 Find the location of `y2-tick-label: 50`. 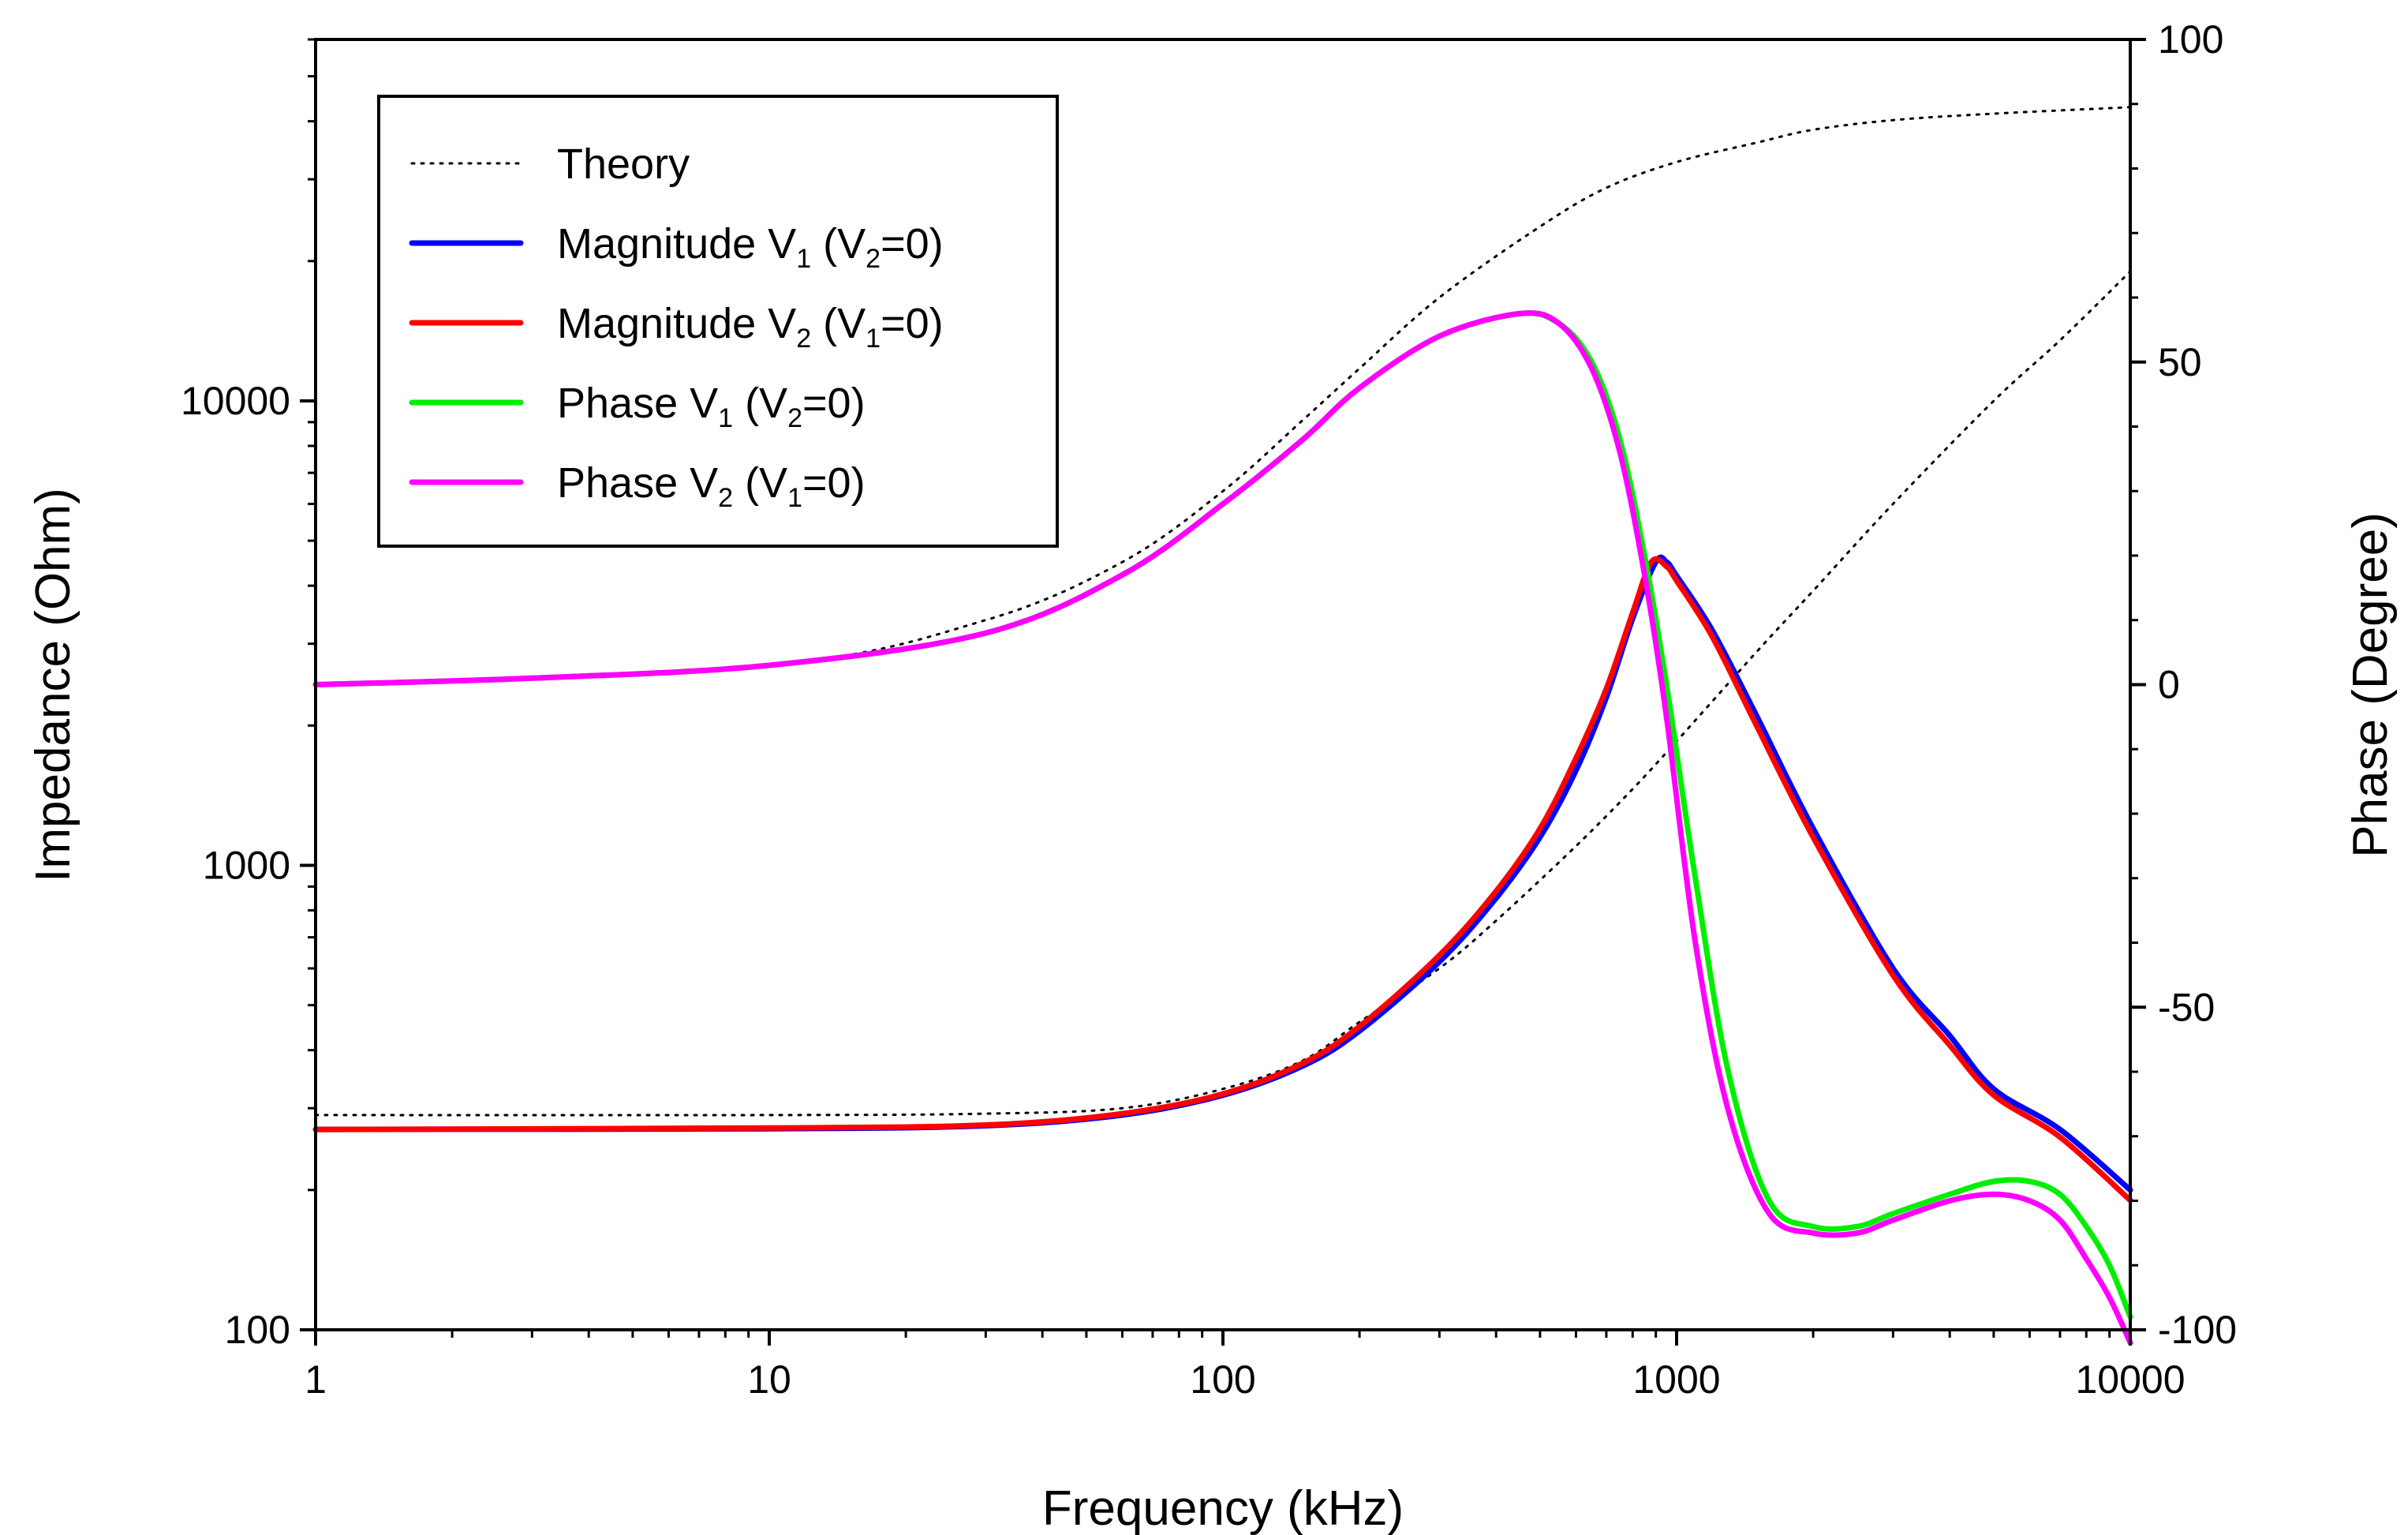

y2-tick-label: 50 is located at coordinates (2180, 362).